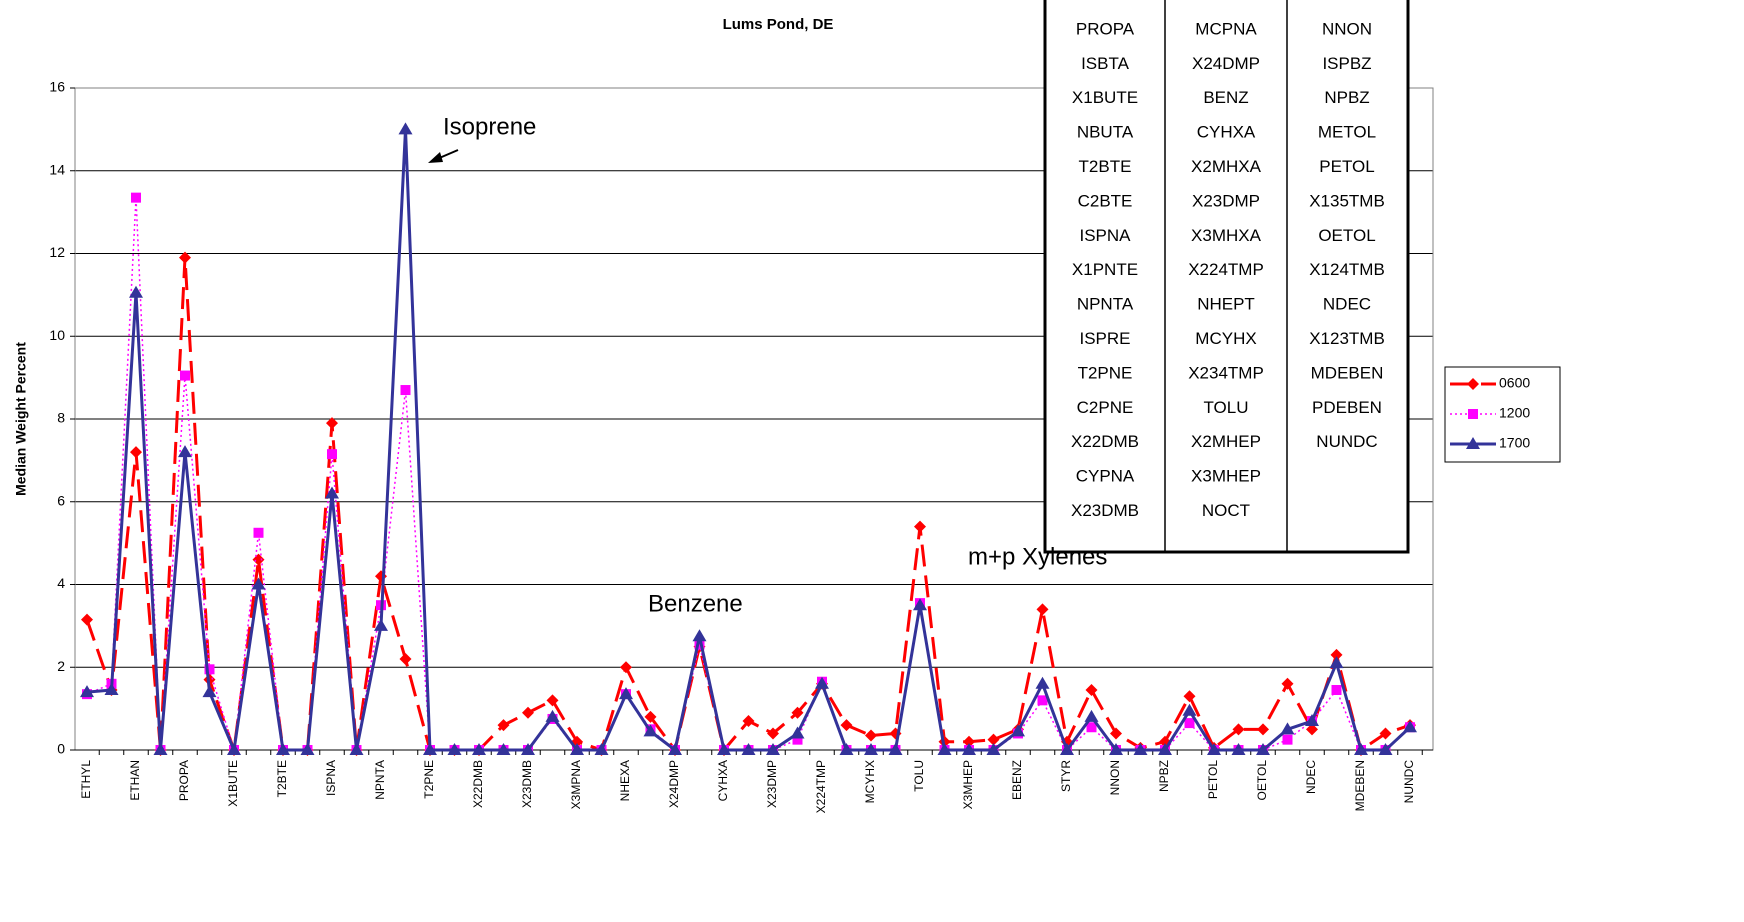  Describe the element at coordinates (1346, 97) in the screenshot. I see `table-cell: NPBZ` at that location.